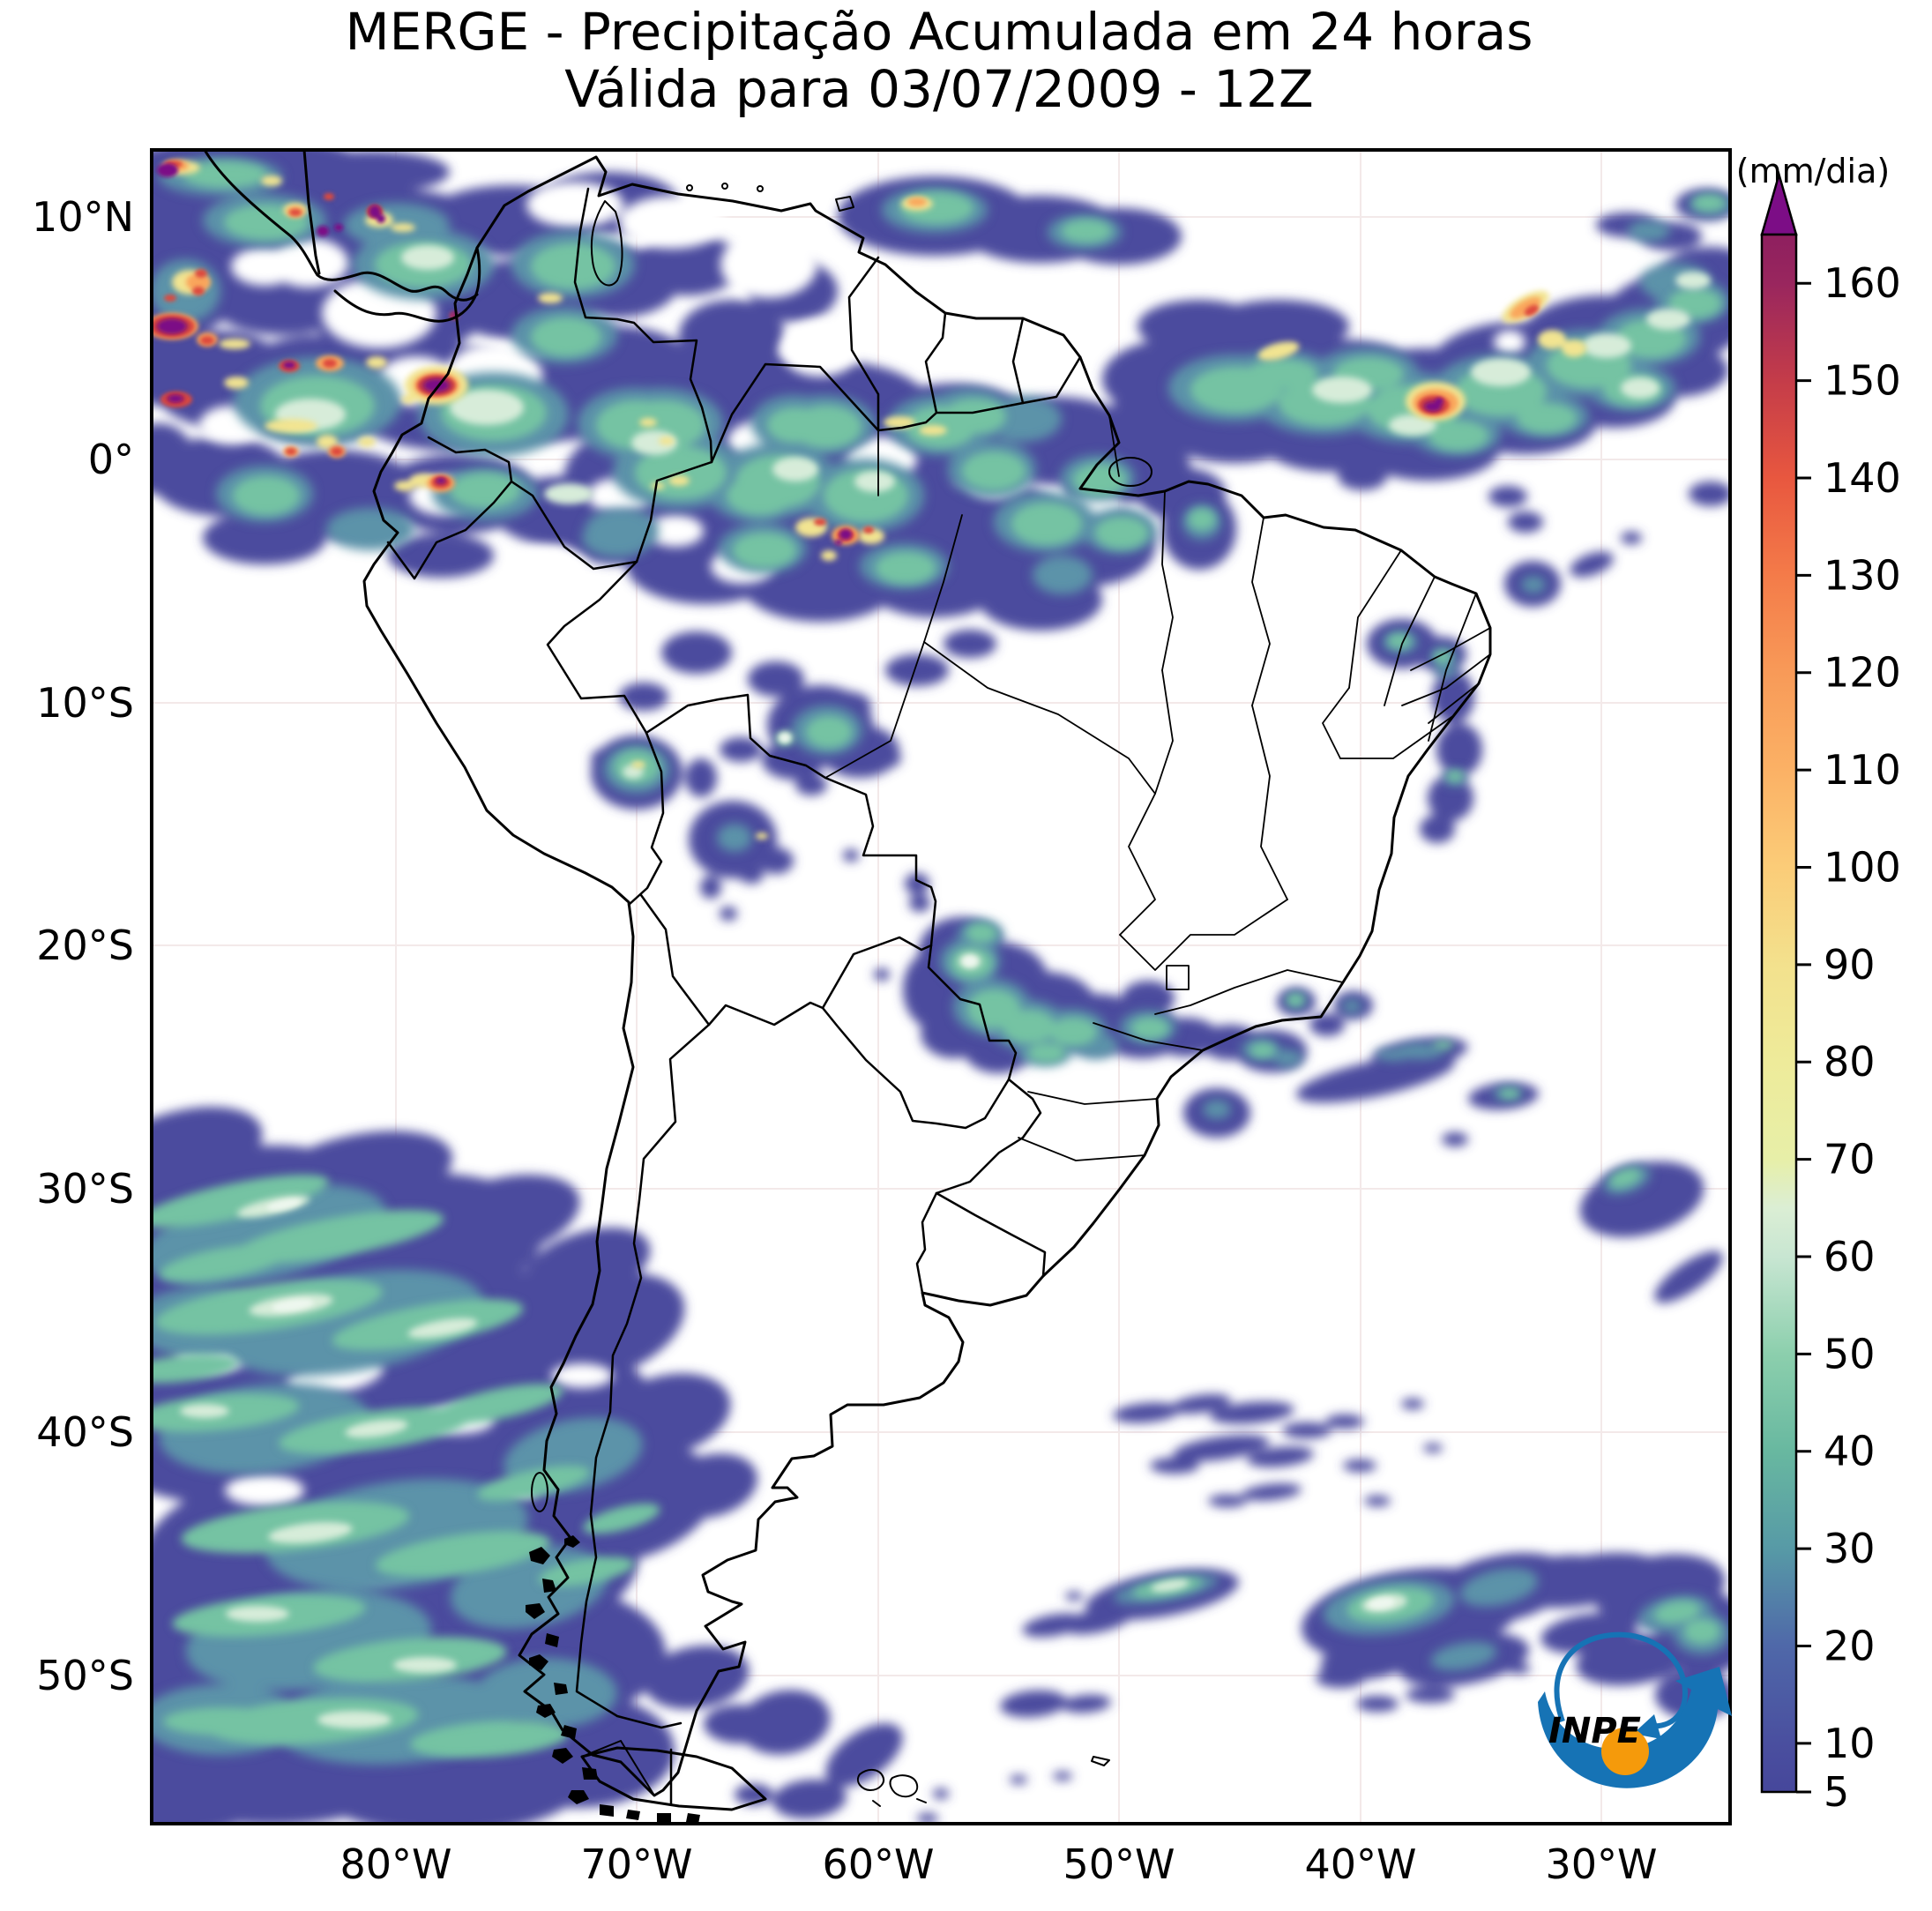 This screenshot has height=1911, width=1932. What do you see at coordinates (1836, 1792) in the screenshot?
I see `colorbar-tick-label-5: 5` at bounding box center [1836, 1792].